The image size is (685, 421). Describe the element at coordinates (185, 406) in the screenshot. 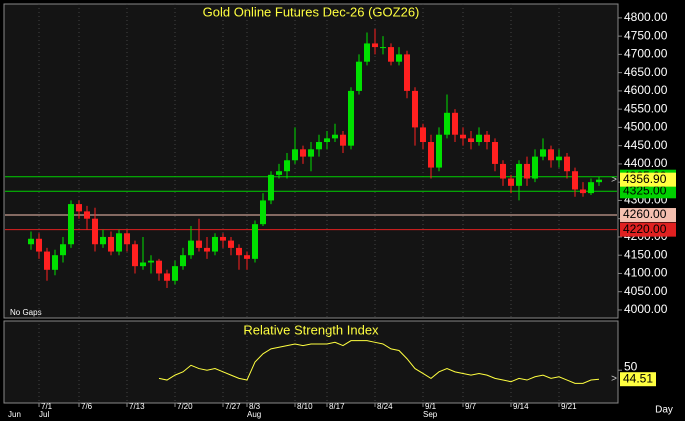

I see `x-tick-label: 7/20` at that location.